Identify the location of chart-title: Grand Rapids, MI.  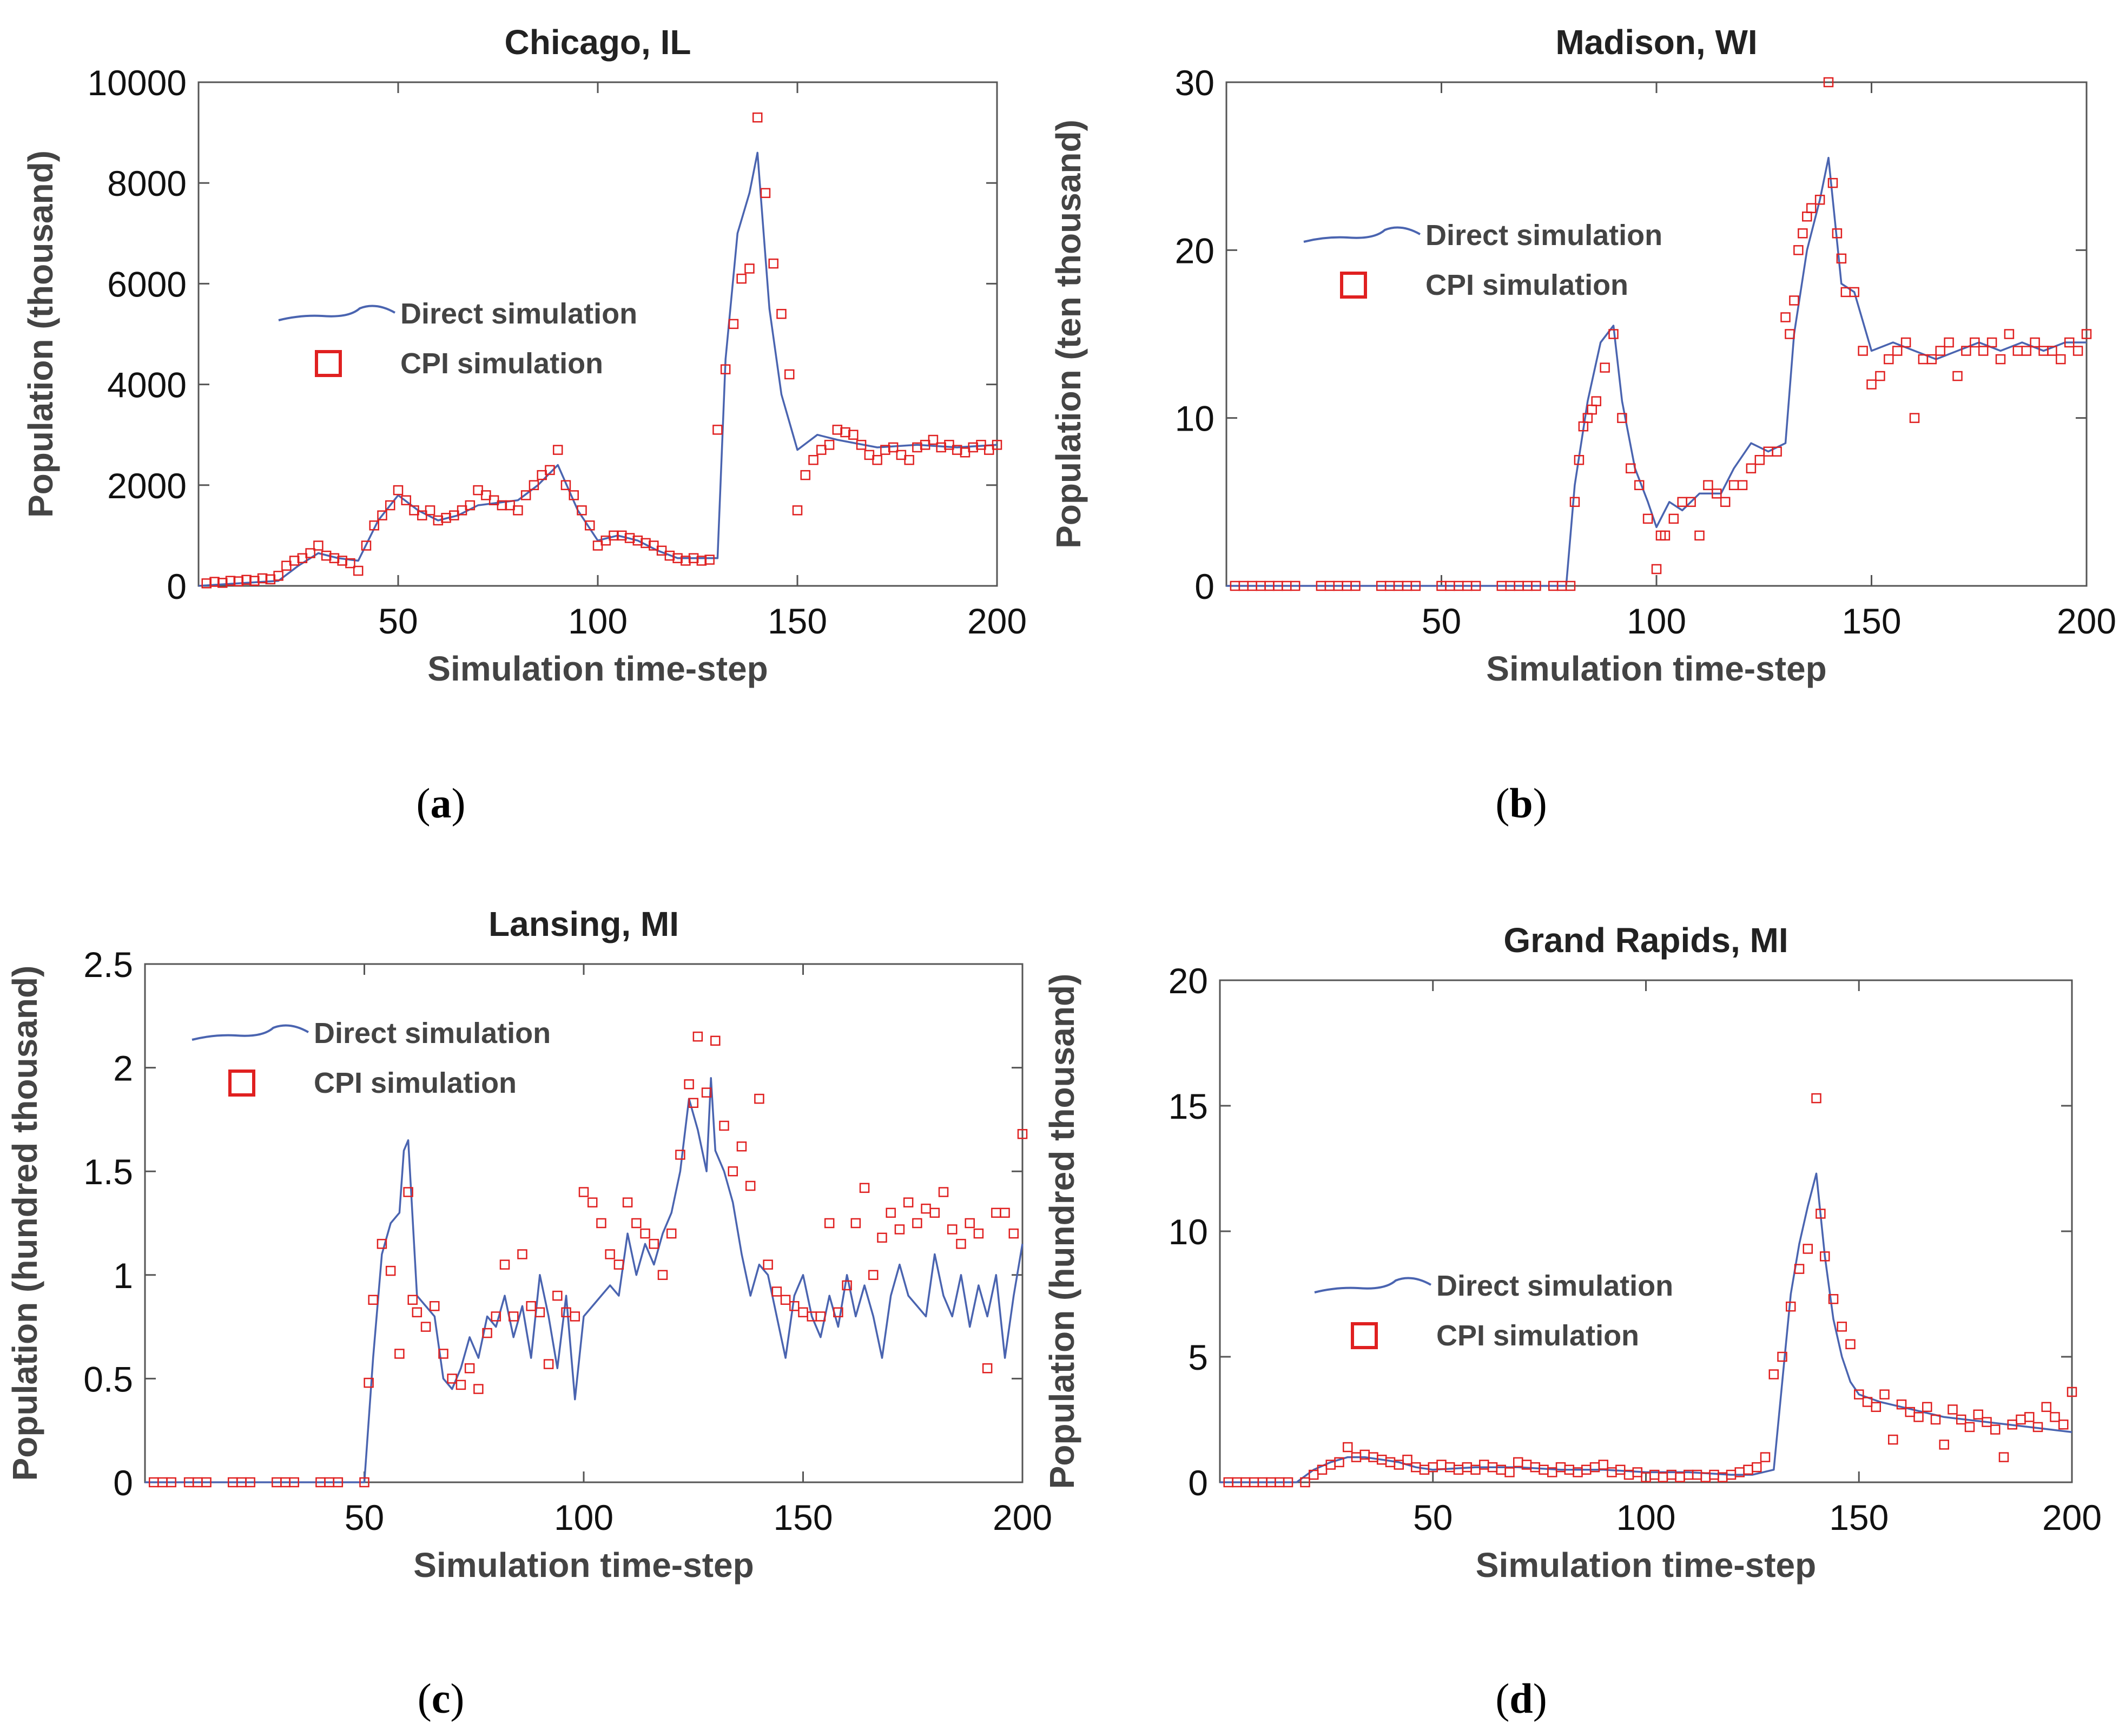
(1645, 941).